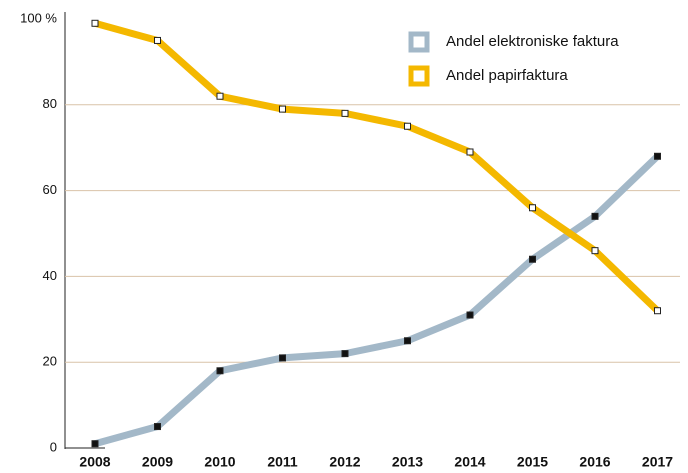  I want to click on x-tick-label: 2009, so click(157, 462).